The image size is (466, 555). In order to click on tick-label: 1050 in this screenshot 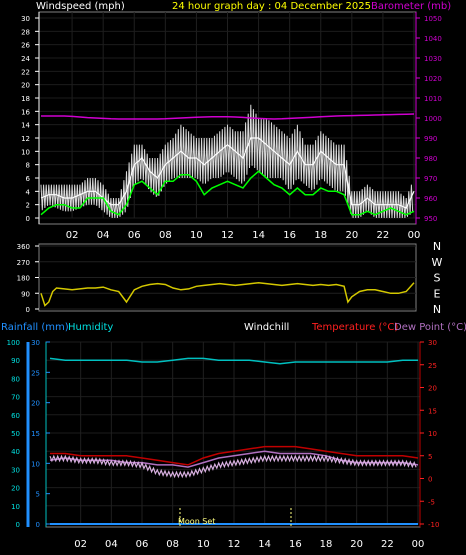, I will do `click(433, 19)`.